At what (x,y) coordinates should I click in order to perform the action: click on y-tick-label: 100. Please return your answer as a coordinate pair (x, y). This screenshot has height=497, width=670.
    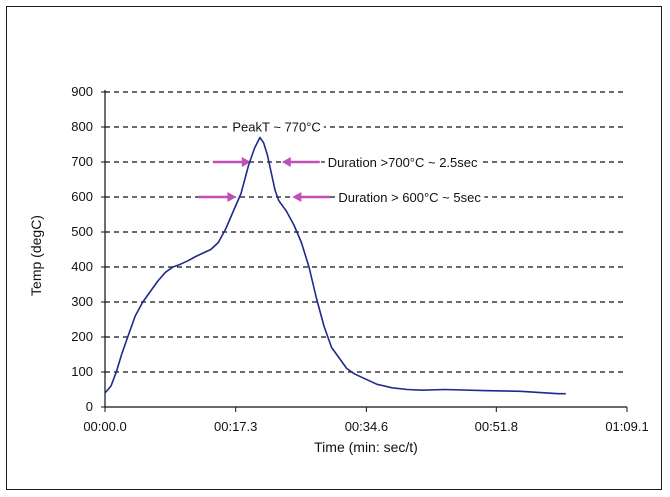
    Looking at the image, I should click on (82, 371).